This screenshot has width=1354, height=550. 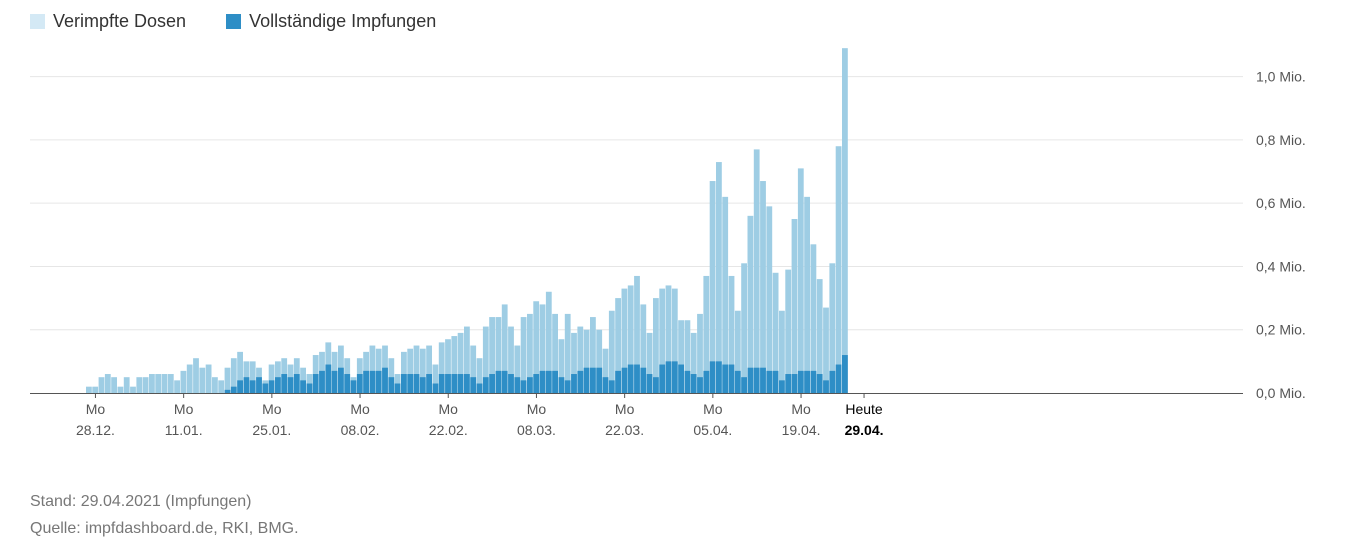 What do you see at coordinates (448, 430) in the screenshot?
I see `x-tick-date: 22.02.` at bounding box center [448, 430].